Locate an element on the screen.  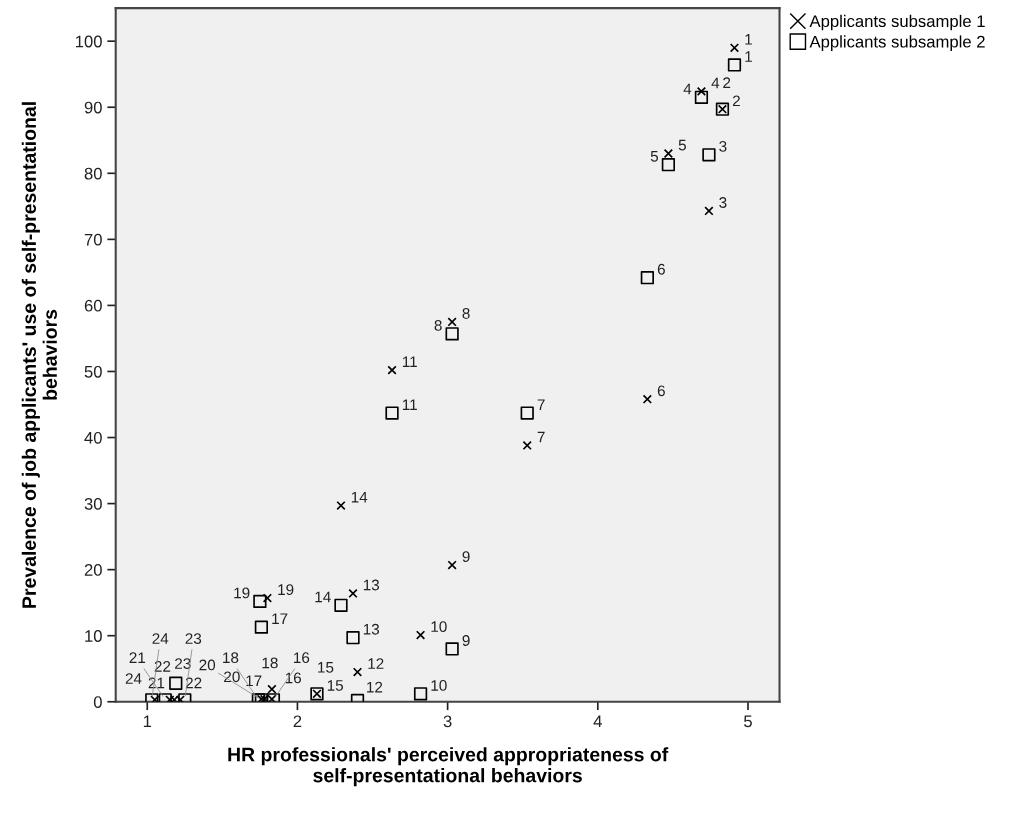
y-tick-label: 30 is located at coordinates (93, 503).